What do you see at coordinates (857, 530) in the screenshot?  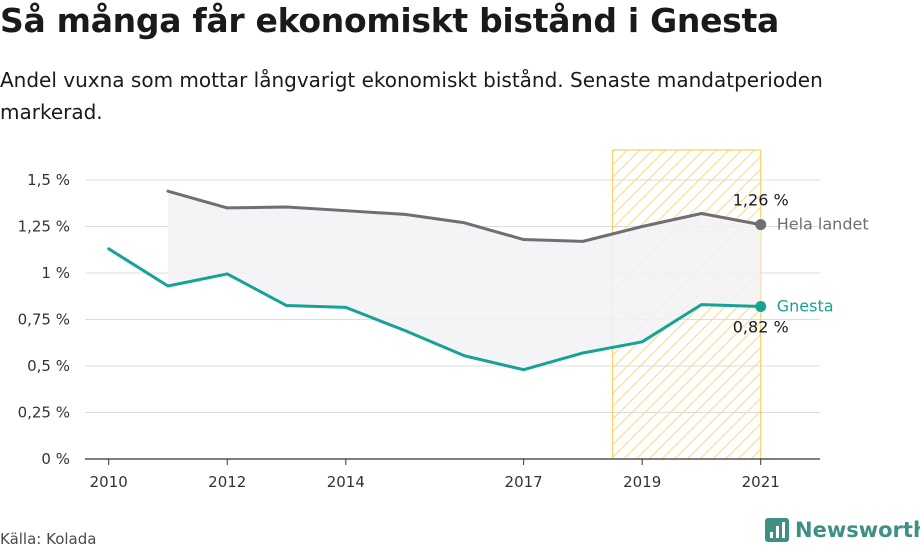 I see `brand-name: Newsworthy` at bounding box center [857, 530].